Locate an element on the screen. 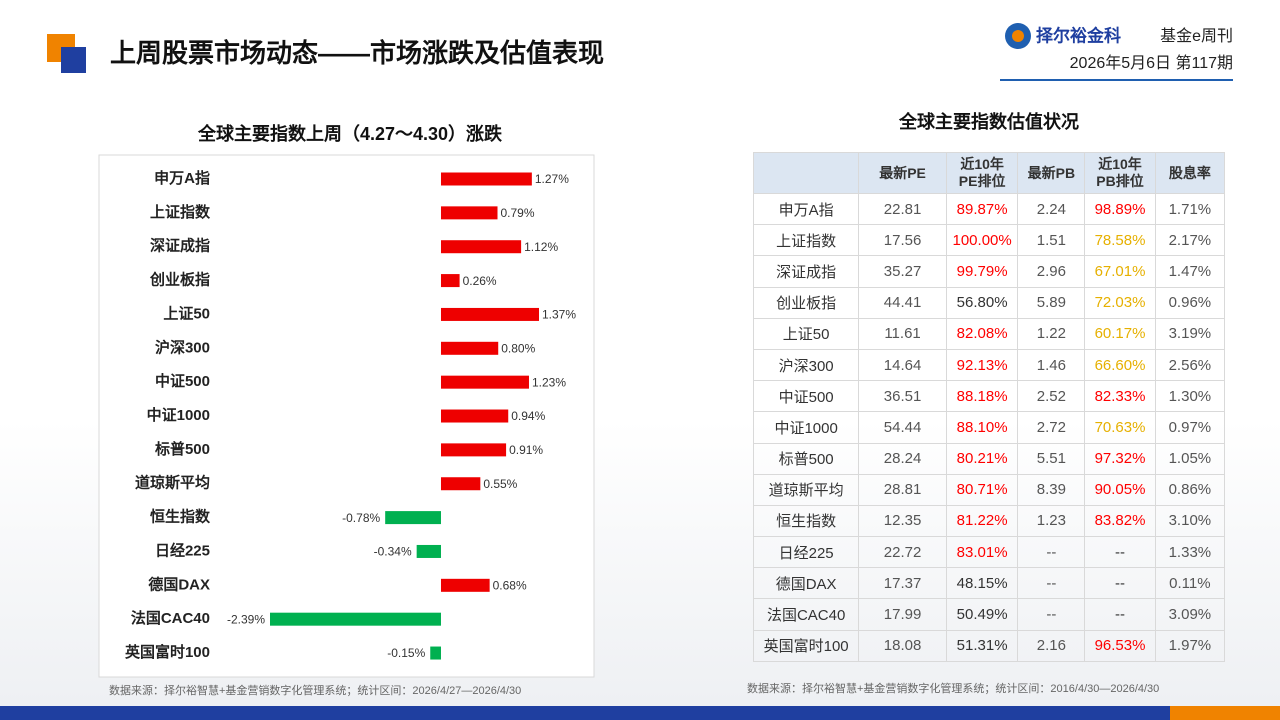 This screenshot has width=1280, height=720. cell: -- is located at coordinates (1120, 583).